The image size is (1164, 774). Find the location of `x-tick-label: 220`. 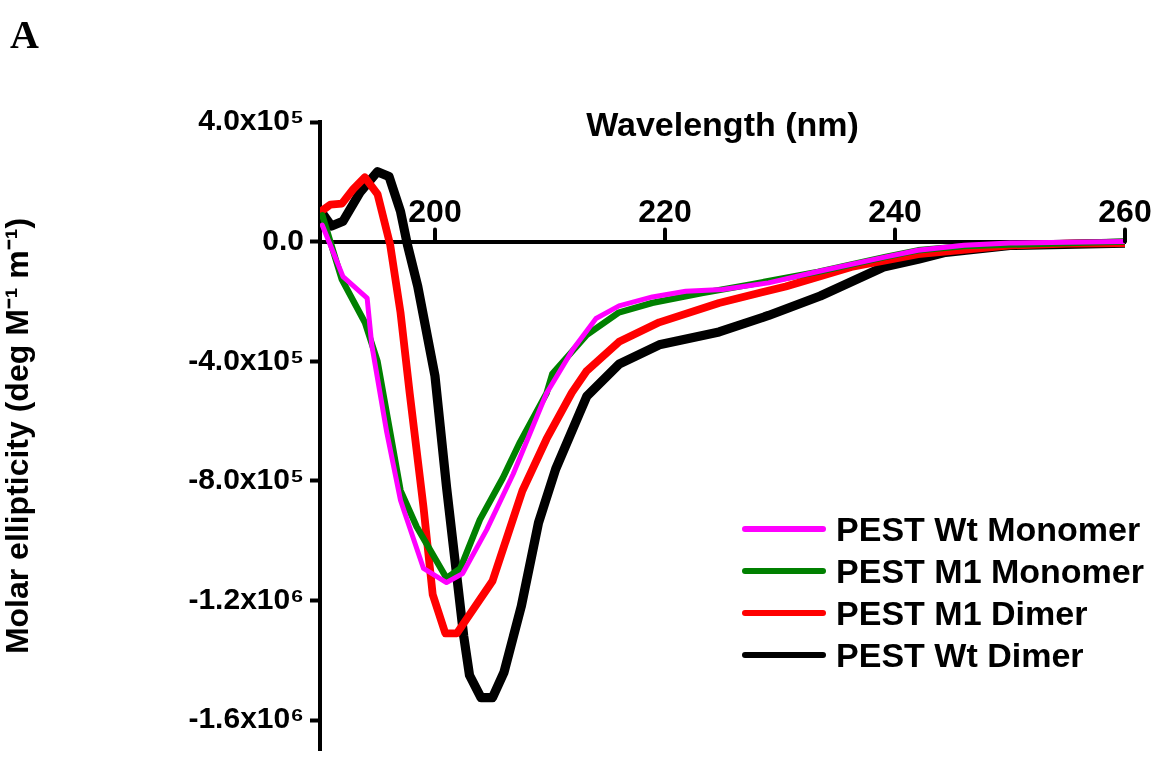

x-tick-label: 220 is located at coordinates (665, 210).